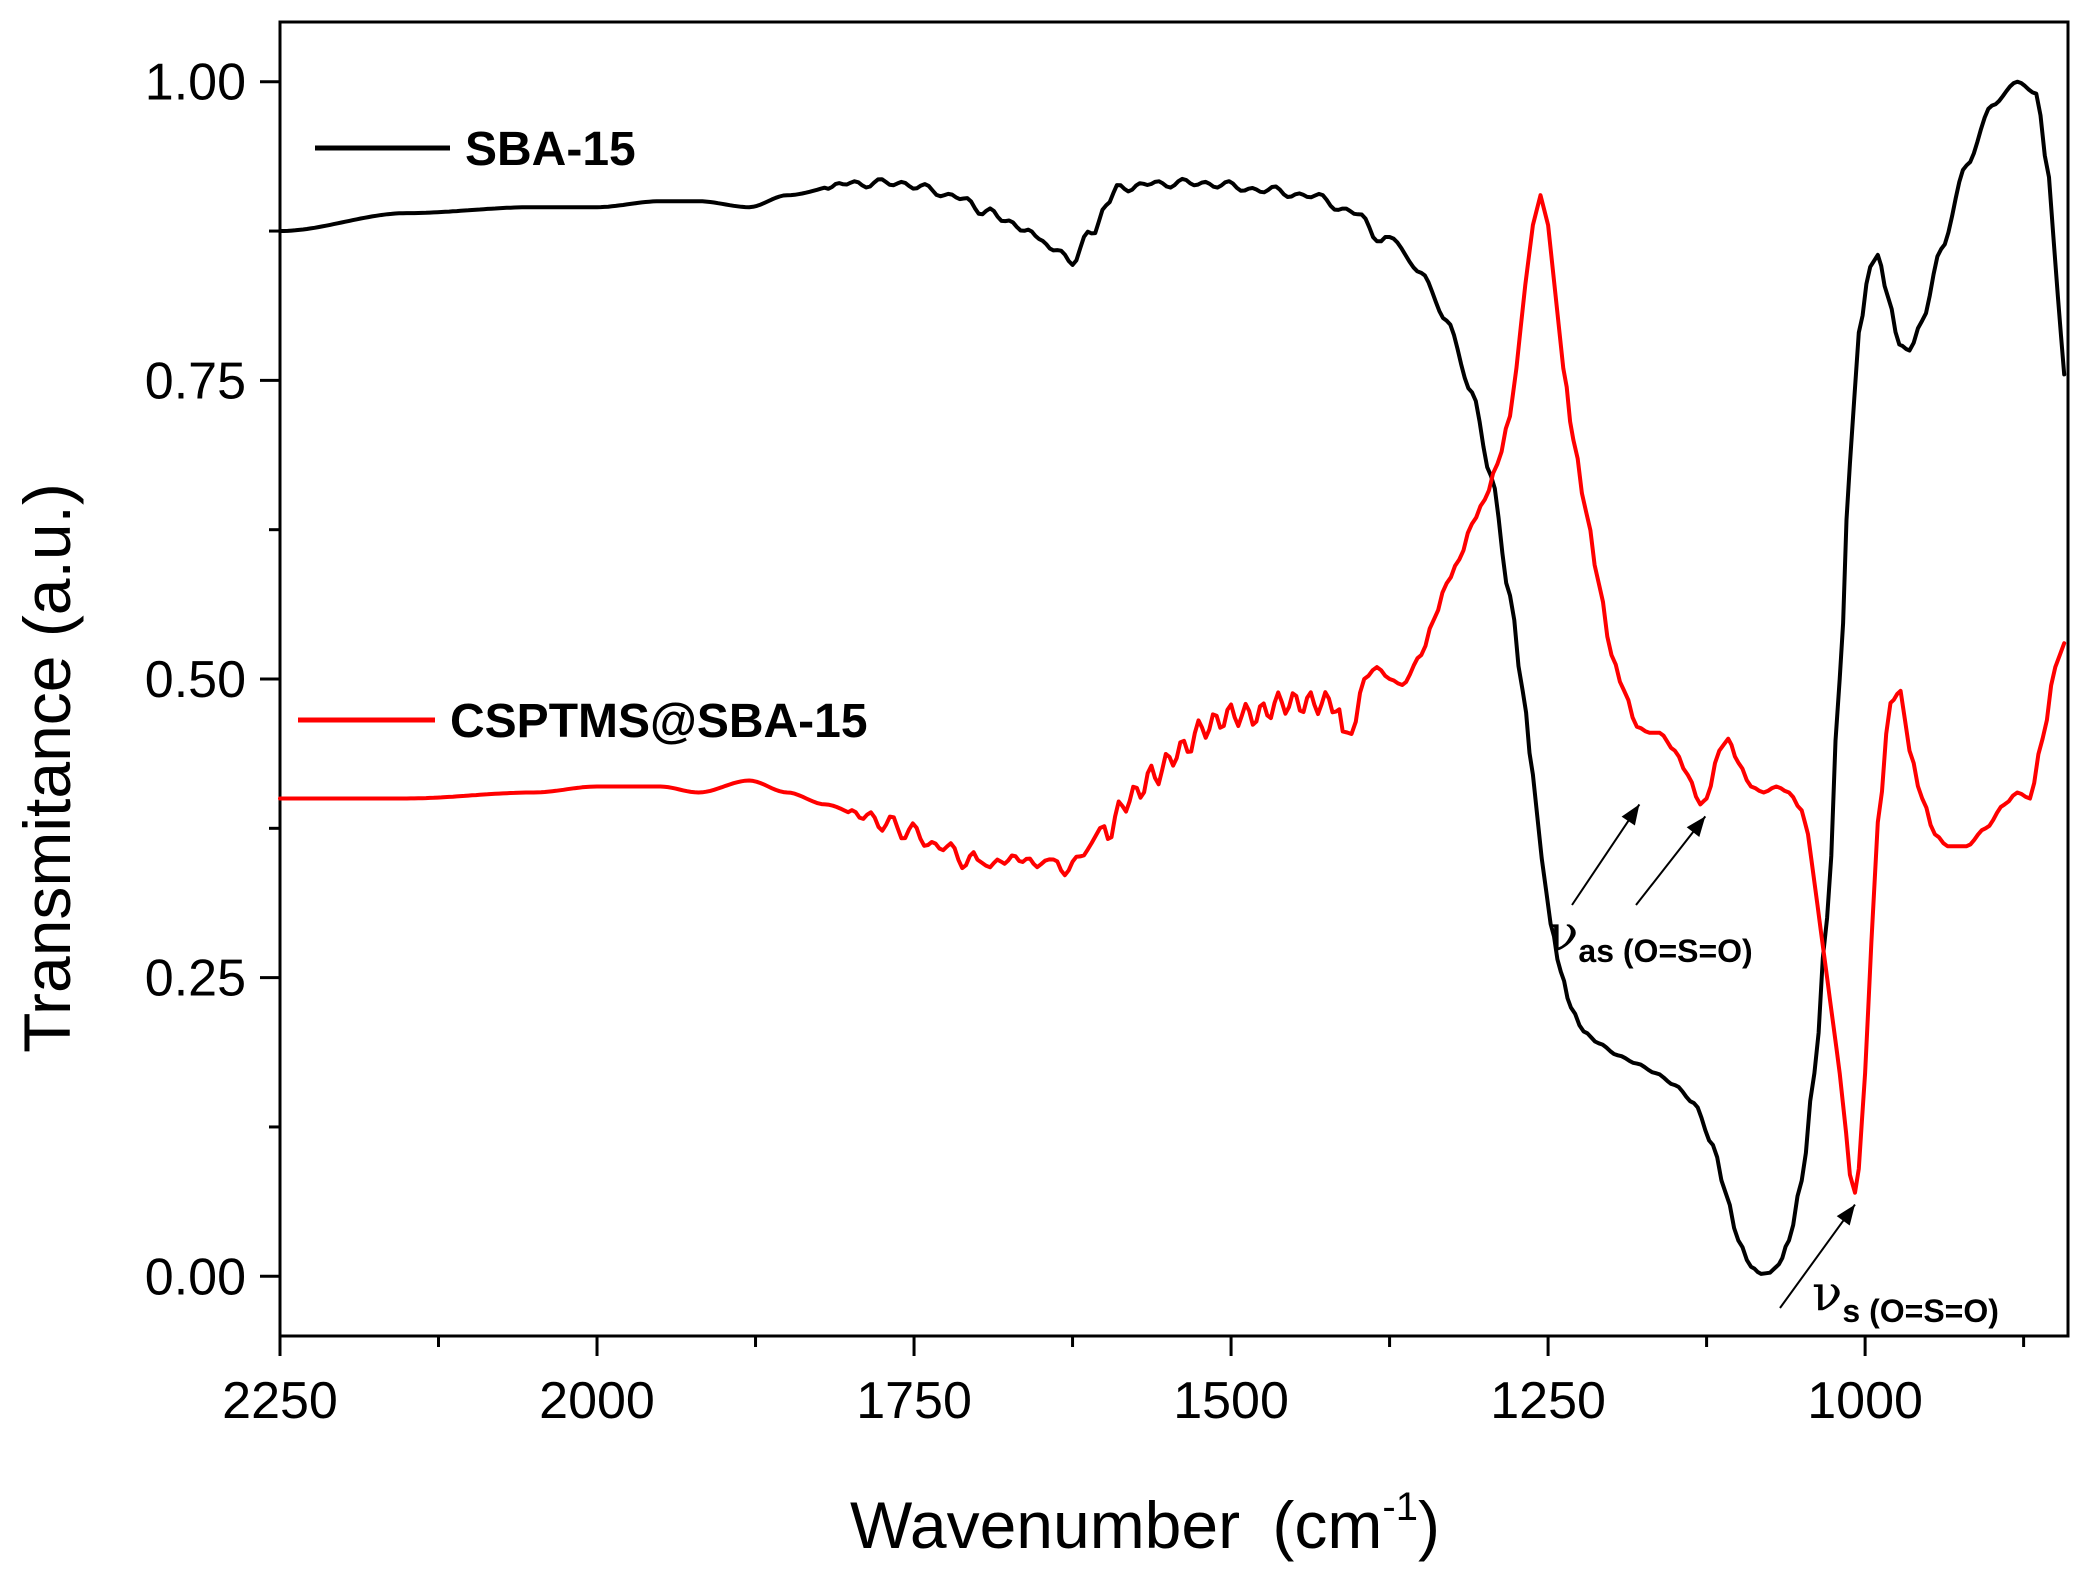 This screenshot has height=1577, width=2092. What do you see at coordinates (1905, 1296) in the screenshot?
I see `annotation-vs: νs (O=S=O)` at bounding box center [1905, 1296].